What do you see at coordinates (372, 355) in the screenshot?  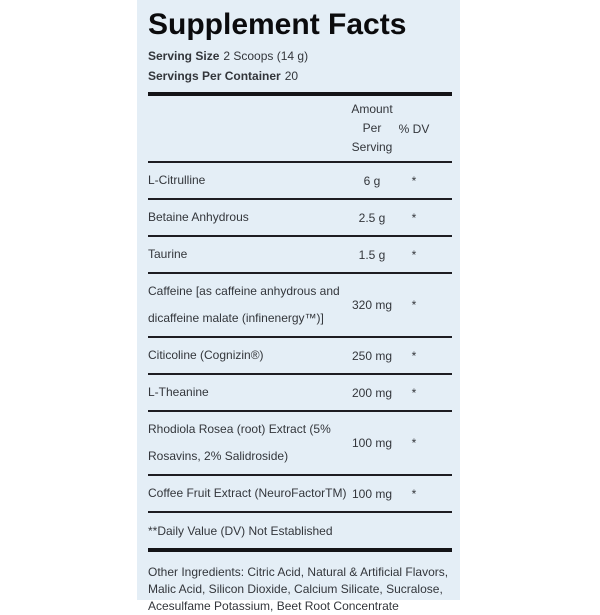 I see `ingredient-amount: 250 mg` at bounding box center [372, 355].